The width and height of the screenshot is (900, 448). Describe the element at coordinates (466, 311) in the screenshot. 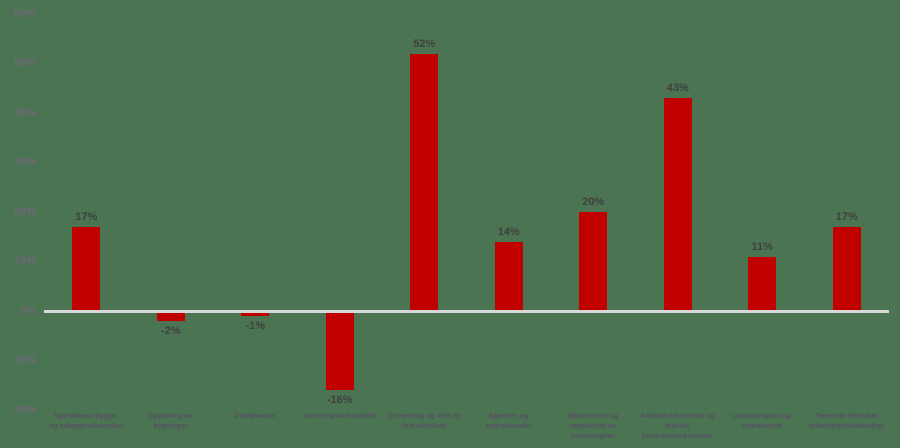

I see `zero-line` at that location.